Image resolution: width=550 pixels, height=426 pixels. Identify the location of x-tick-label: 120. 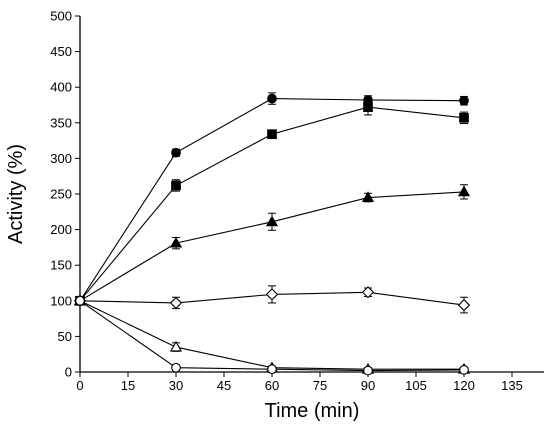
(464, 385).